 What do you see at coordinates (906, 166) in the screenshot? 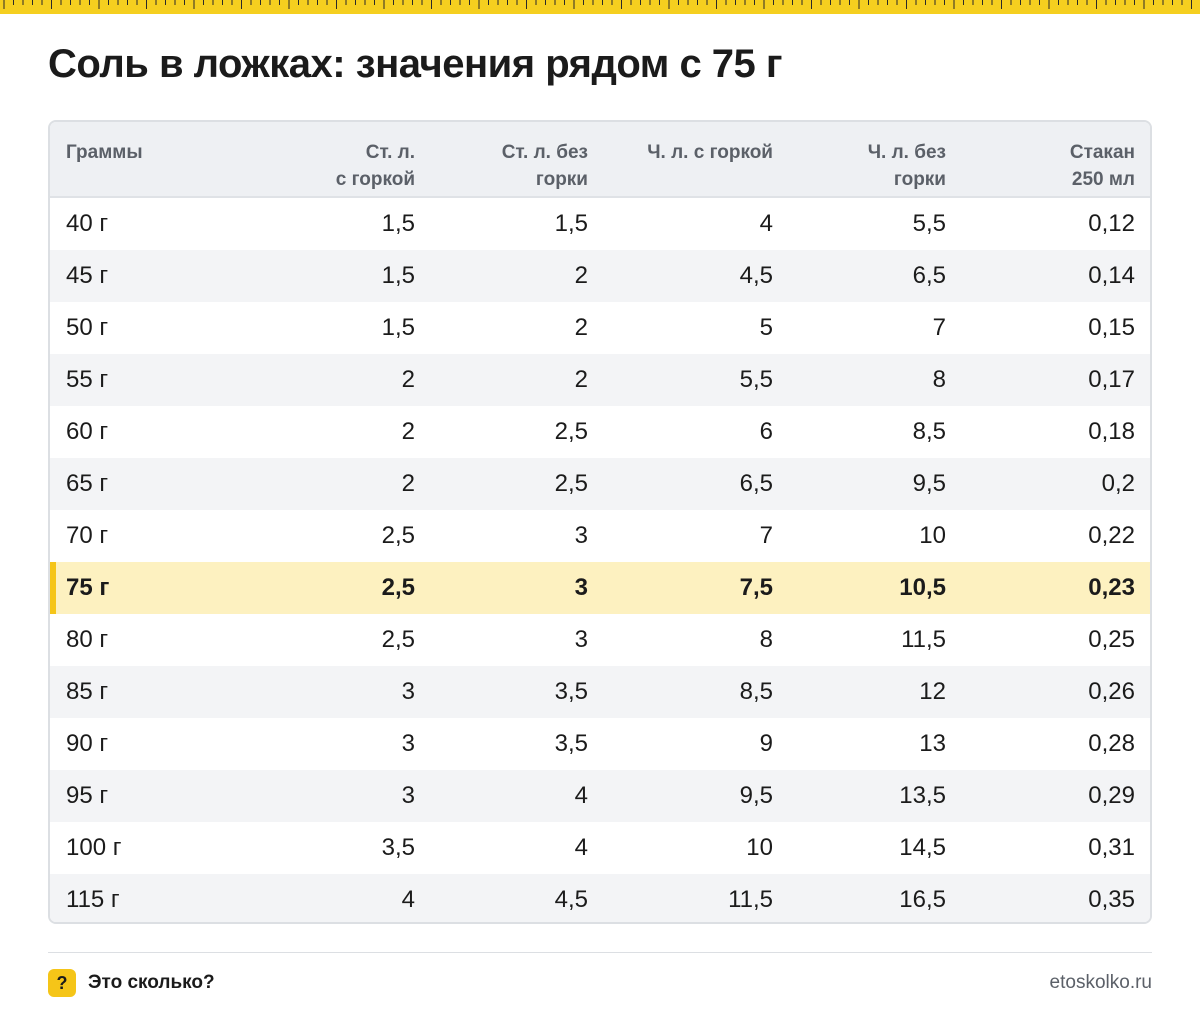
I see `header-teaspoon-level: Ч. л. без горки` at bounding box center [906, 166].